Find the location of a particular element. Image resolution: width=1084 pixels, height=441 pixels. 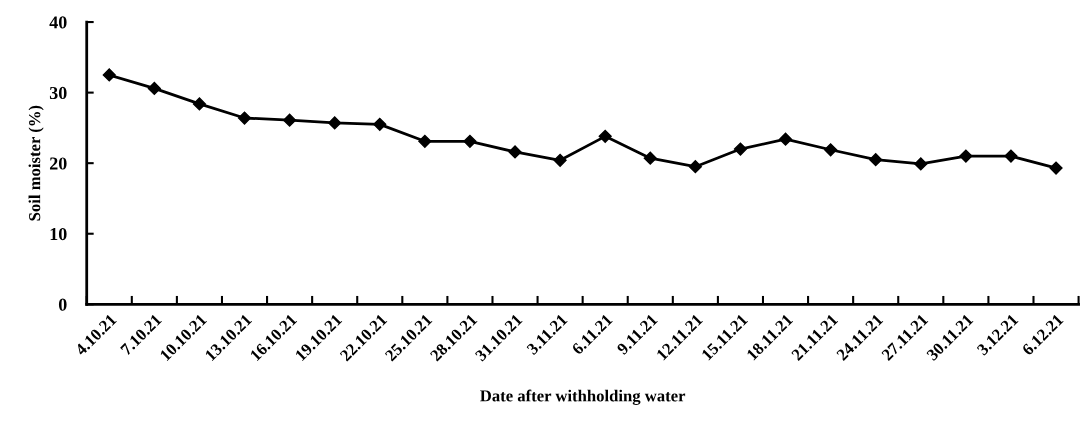

y-tick-label: 0 is located at coordinates (62, 304).